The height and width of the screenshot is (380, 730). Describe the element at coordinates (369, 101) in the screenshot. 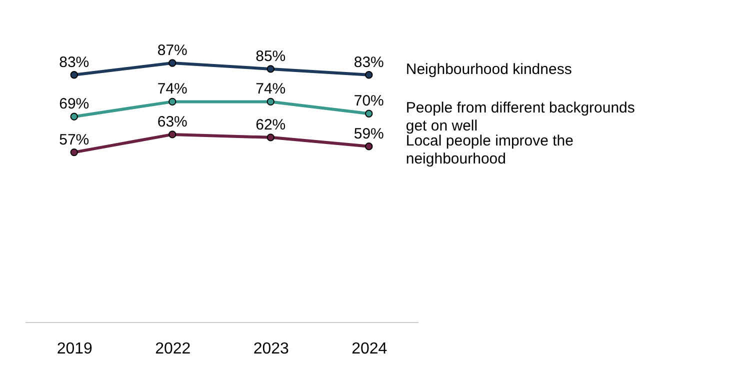

I see `data-label: 70%` at that location.